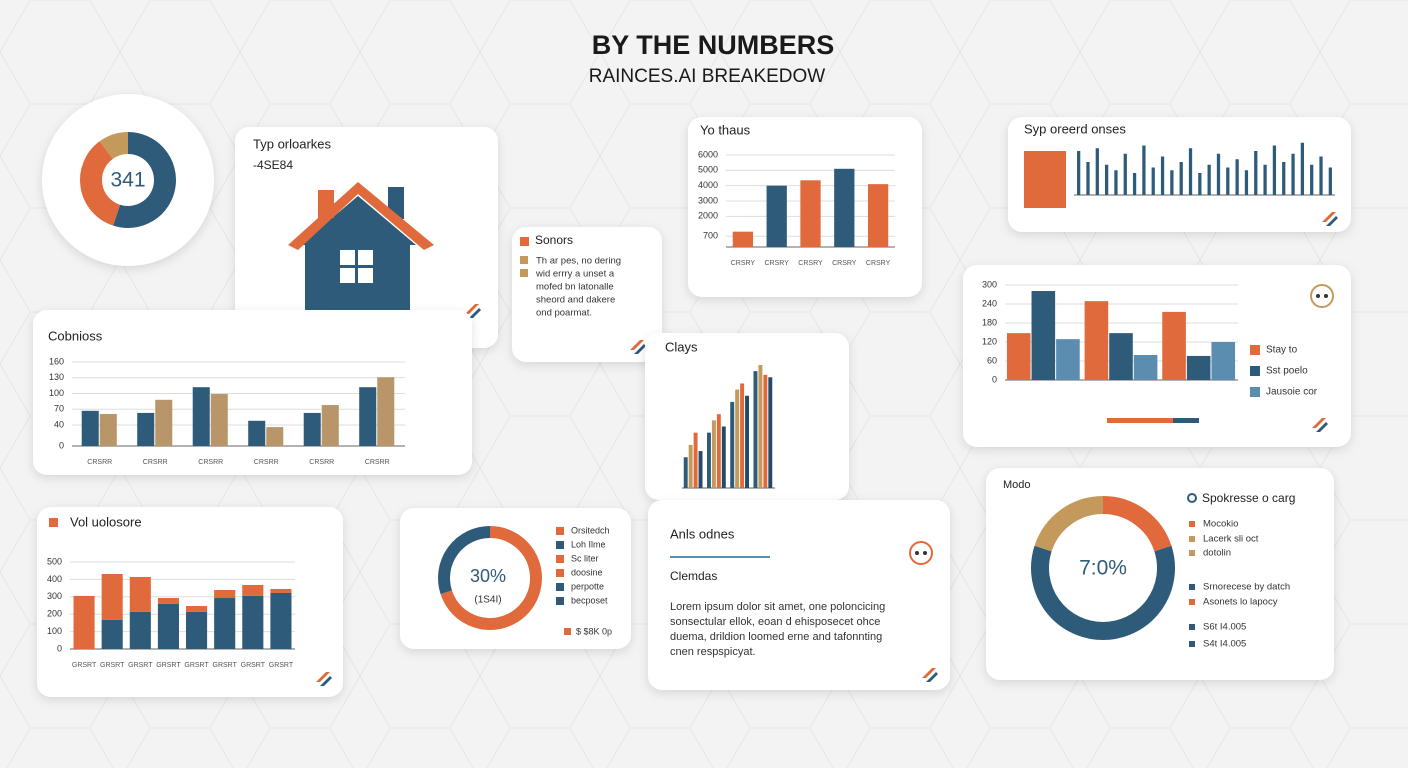 The height and width of the screenshot is (768, 1408). I want to click on page-title: BY THE NUMBERS, so click(713, 45).